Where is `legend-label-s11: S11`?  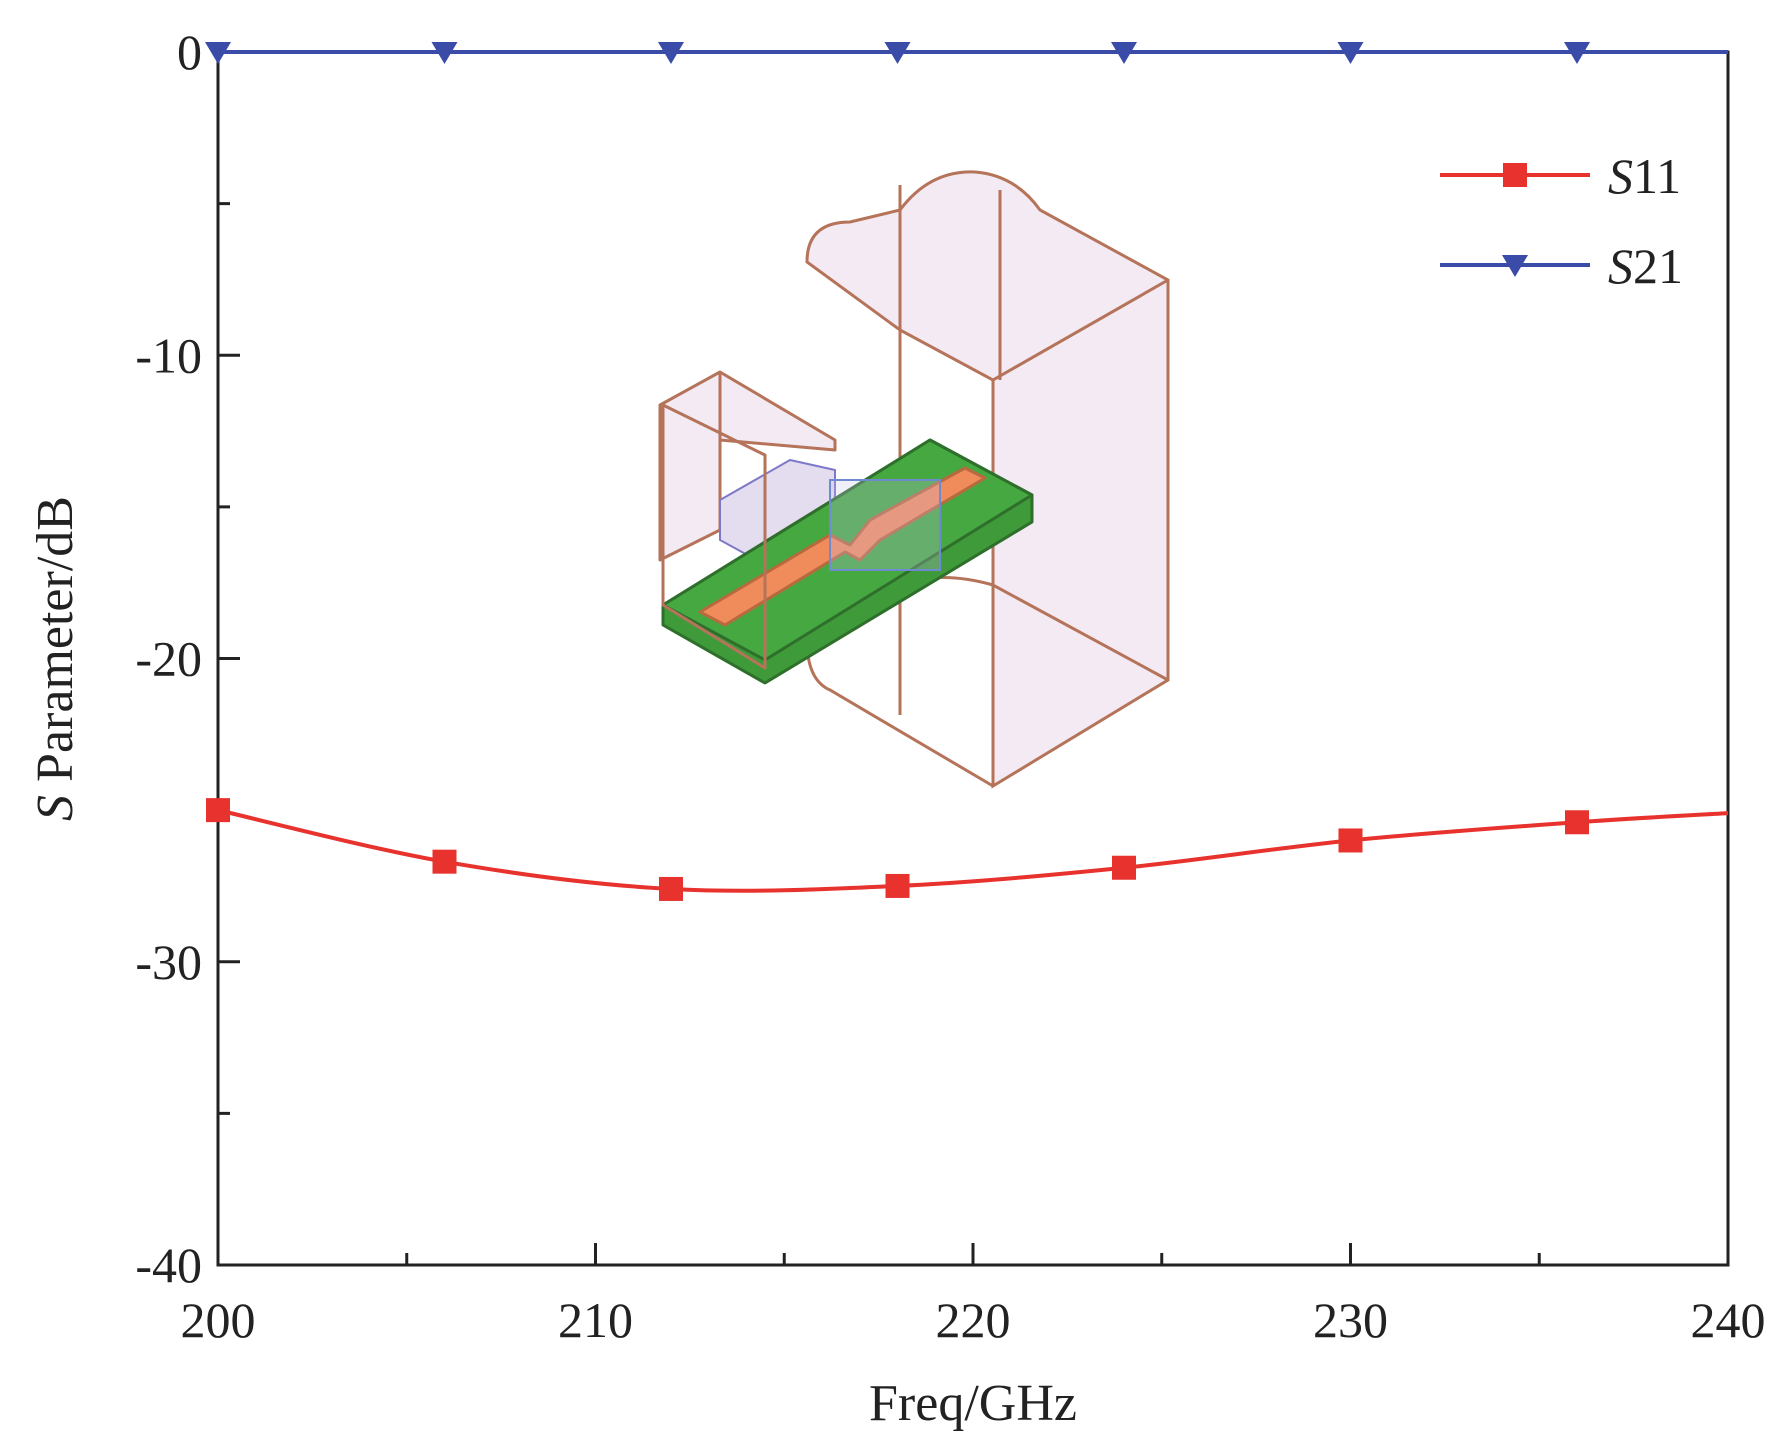
legend-label-s11: S11 is located at coordinates (1644, 176).